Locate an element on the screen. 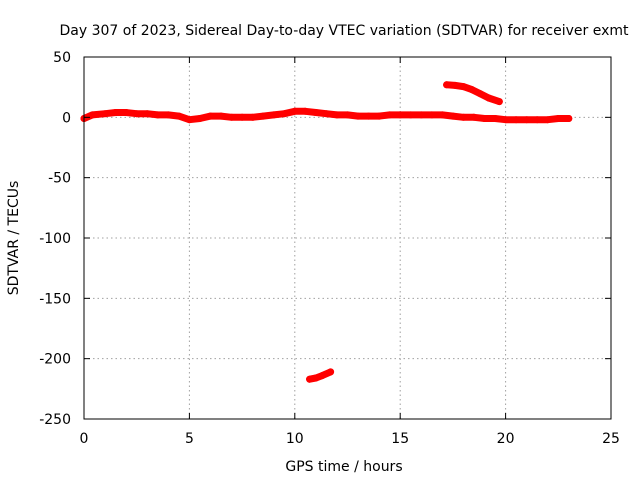 The height and width of the screenshot is (480, 640). series-arc-low is located at coordinates (320, 375).